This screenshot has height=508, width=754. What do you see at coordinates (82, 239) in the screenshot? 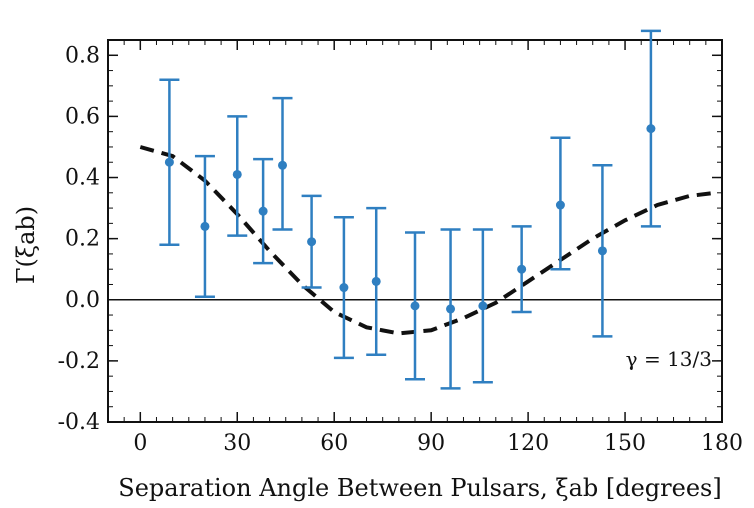
I see `y-tick-label: 0.2` at bounding box center [82, 239].